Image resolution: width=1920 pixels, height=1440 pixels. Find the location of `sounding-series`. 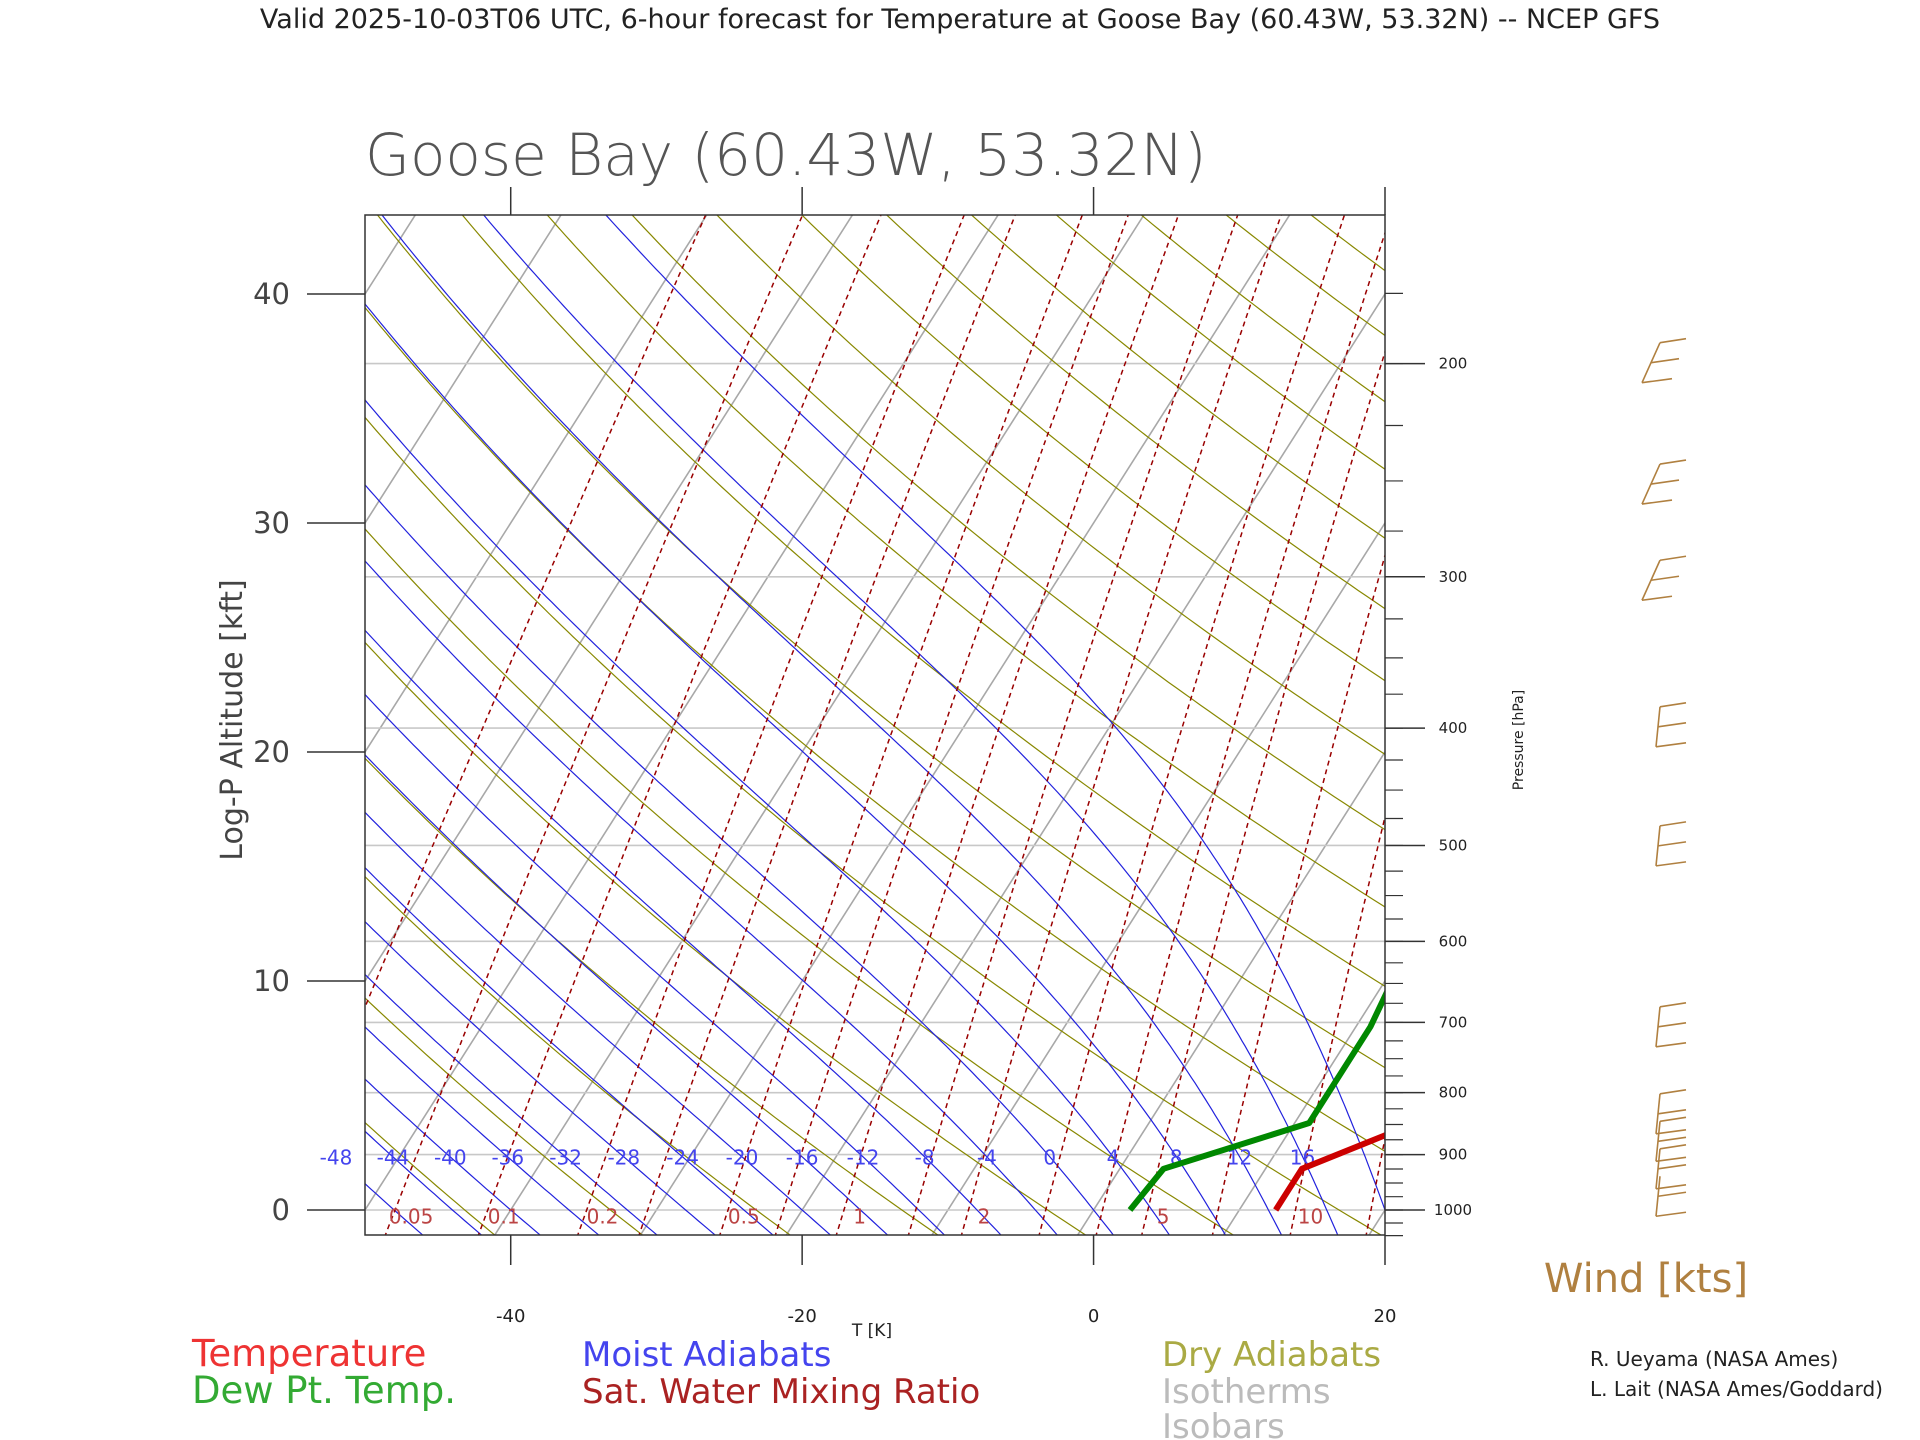

sounding-series is located at coordinates (1256, 1100).